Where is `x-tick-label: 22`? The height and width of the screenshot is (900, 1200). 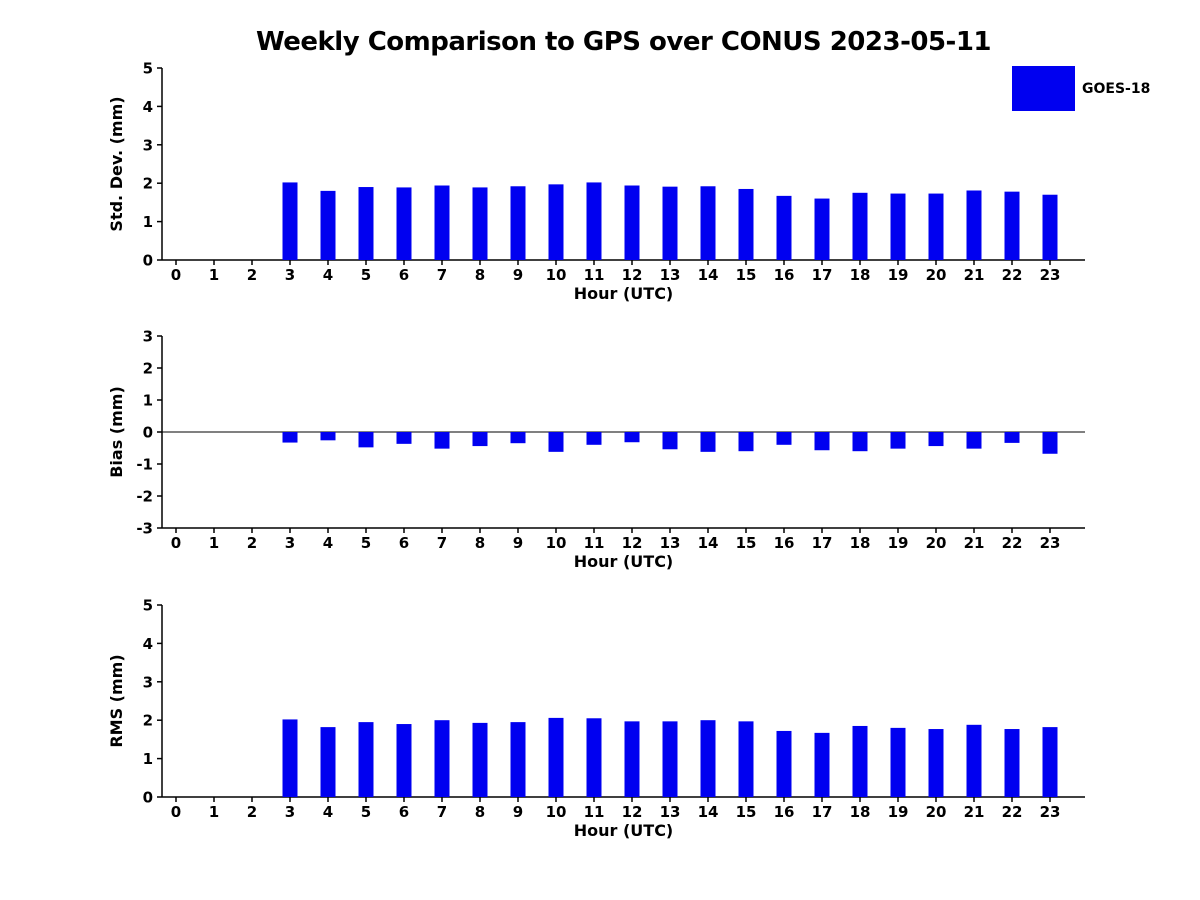 x-tick-label: 22 is located at coordinates (1012, 275).